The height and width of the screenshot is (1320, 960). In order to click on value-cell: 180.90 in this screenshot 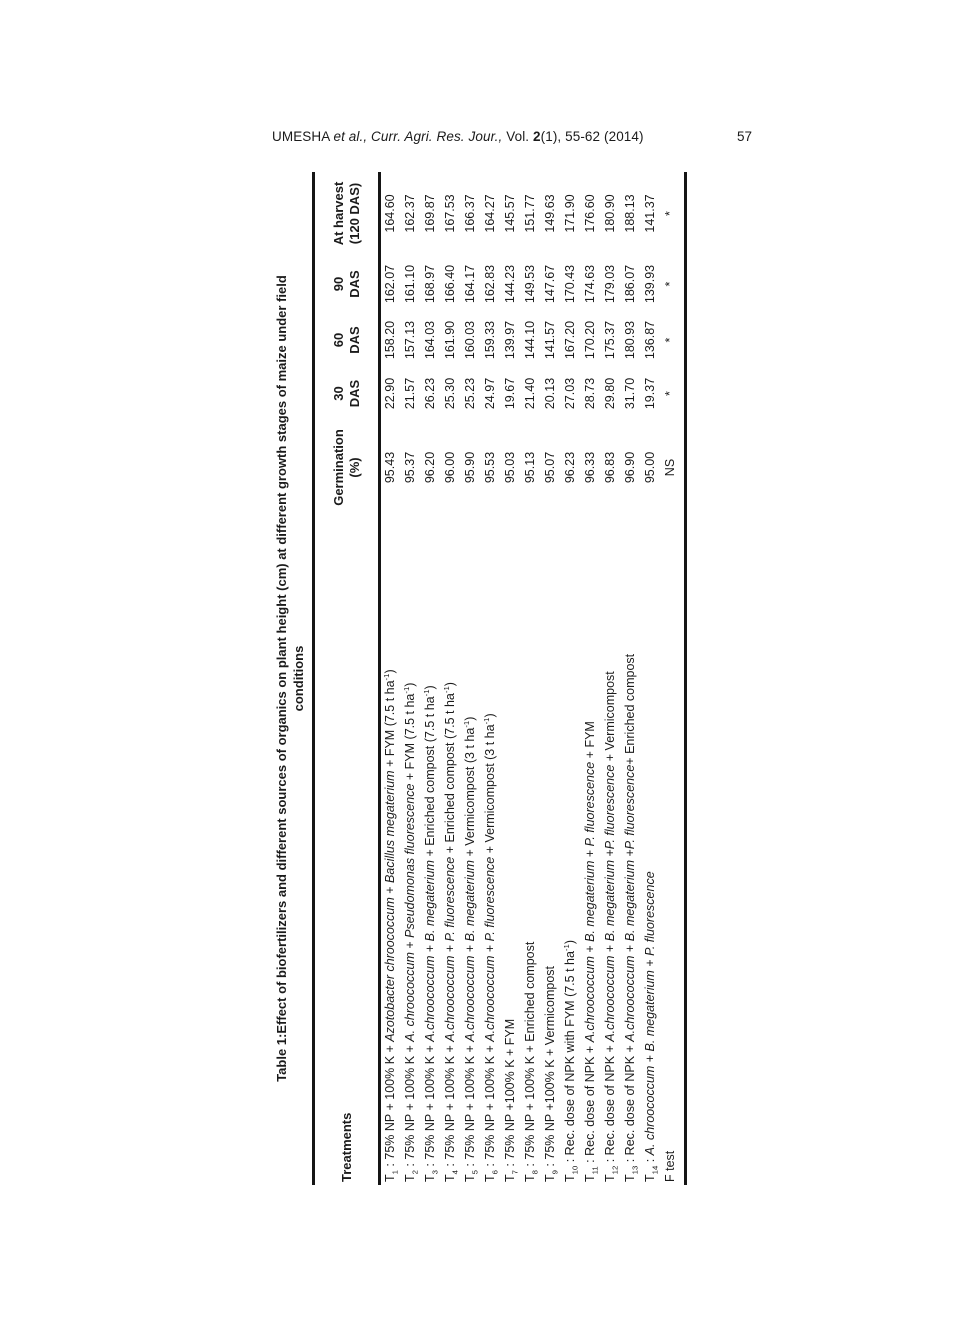, I will do `click(609, 213)`.